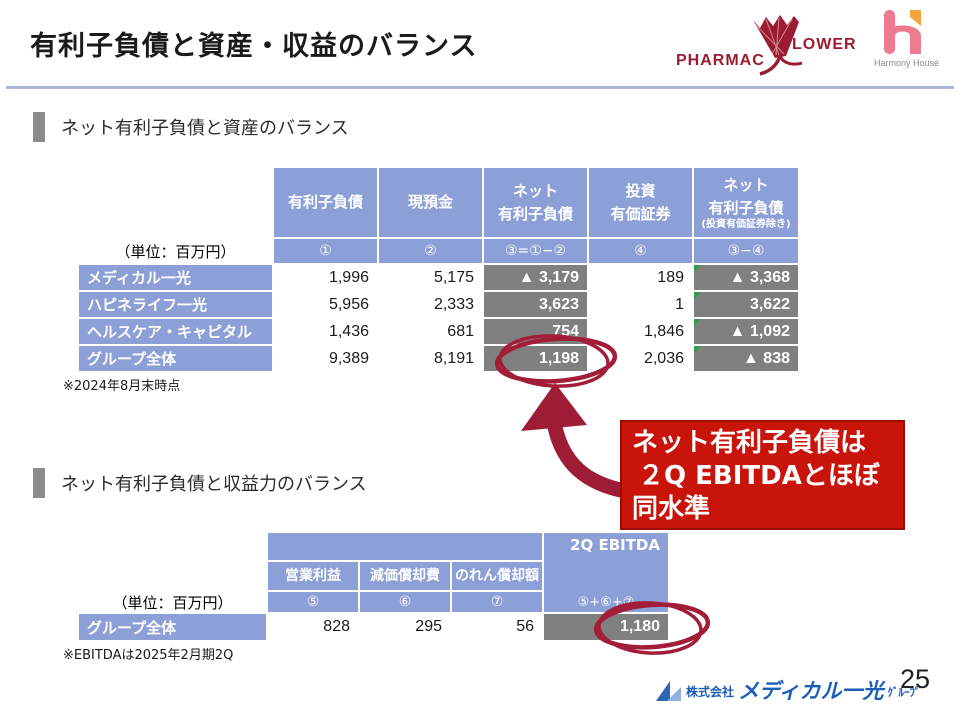 The height and width of the screenshot is (720, 960). What do you see at coordinates (214, 484) in the screenshot?
I see `section2-heading-text: ネット有利子負債と収益力のバランス` at bounding box center [214, 484].